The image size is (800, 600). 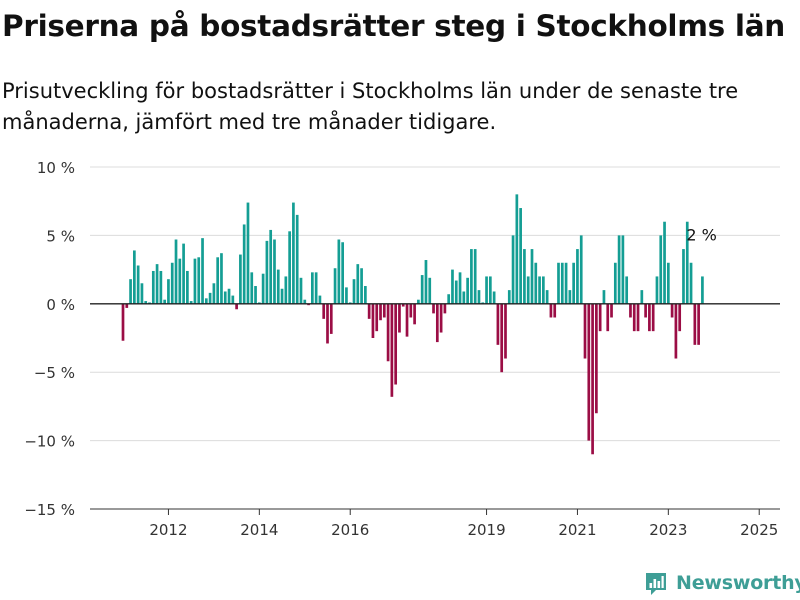 I want to click on logo-text: Newsworthy, so click(x=738, y=583).